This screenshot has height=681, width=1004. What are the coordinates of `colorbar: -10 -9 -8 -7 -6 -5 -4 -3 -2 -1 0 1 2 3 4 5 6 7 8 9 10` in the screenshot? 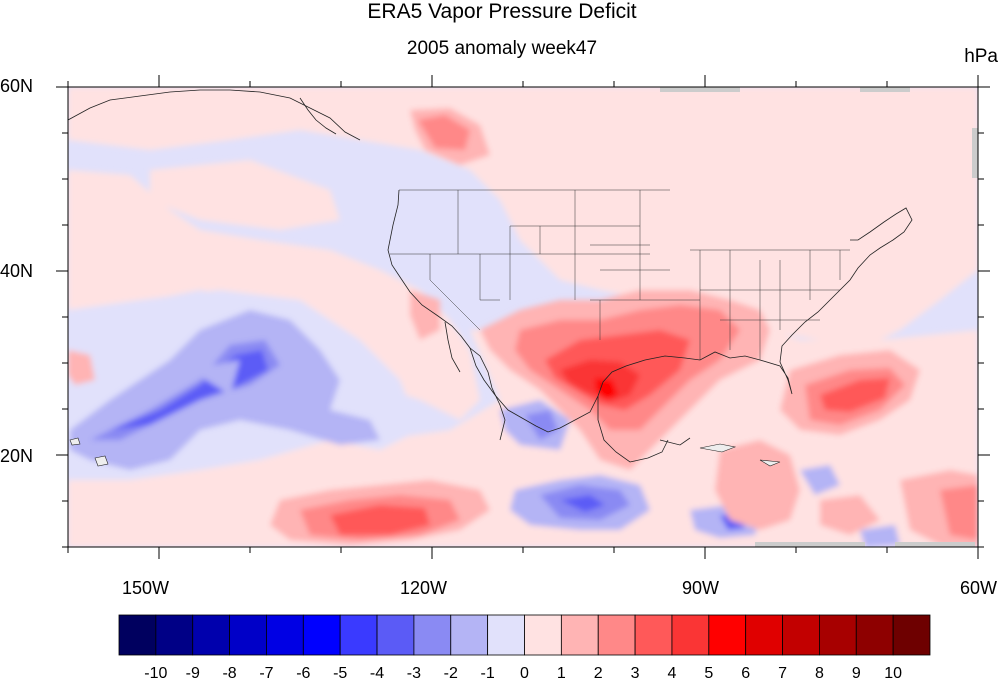 It's located at (524, 647).